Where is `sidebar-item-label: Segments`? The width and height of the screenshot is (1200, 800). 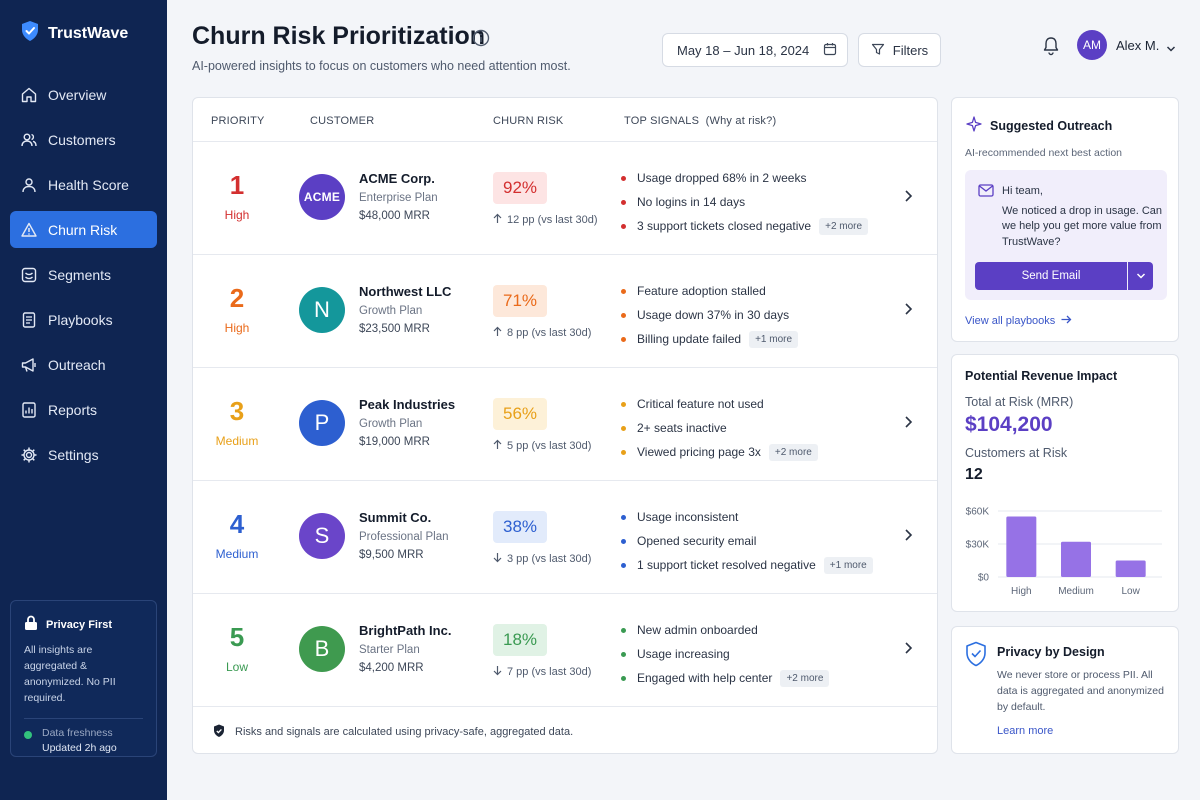
sidebar-item-label: Segments is located at coordinates (80, 274).